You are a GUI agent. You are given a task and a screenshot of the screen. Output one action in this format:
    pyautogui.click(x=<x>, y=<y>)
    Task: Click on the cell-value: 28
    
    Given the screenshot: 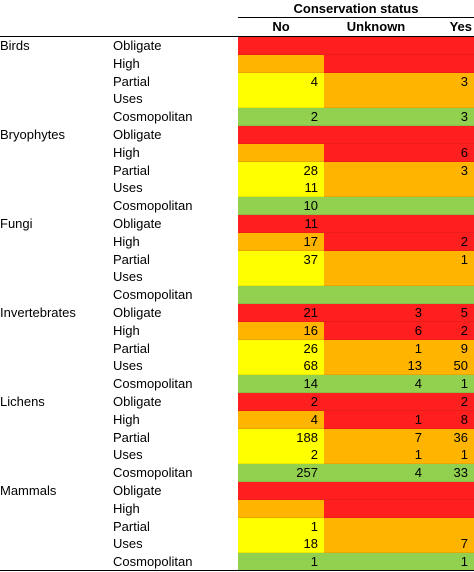 What is the action you would take?
    pyautogui.click(x=310, y=170)
    